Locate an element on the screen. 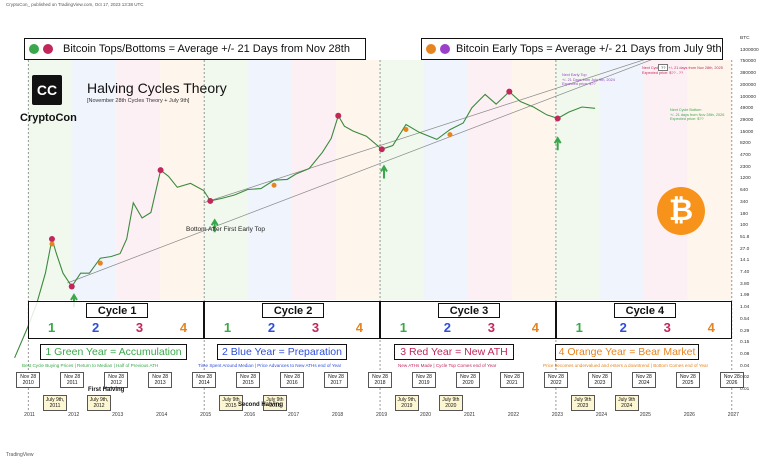 Image resolution: width=768 pixels, height=463 pixels. july-date-tag: July 9th 2024 is located at coordinates (626, 403).